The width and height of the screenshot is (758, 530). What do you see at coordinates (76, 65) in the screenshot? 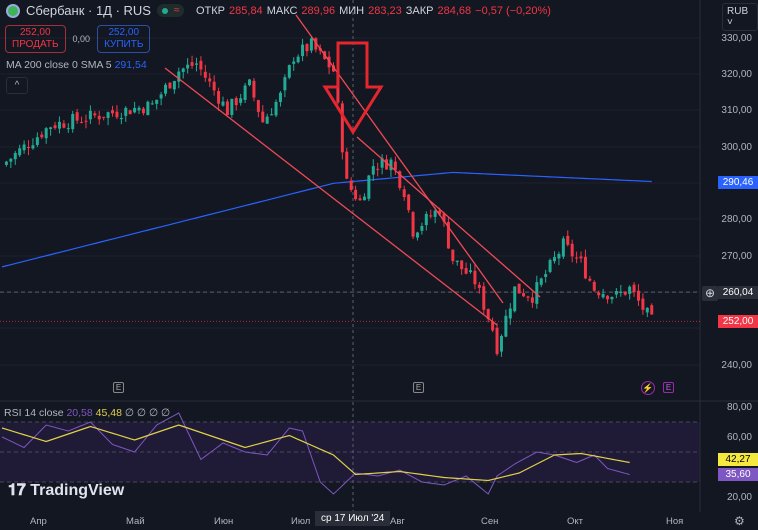
I see `ma-legend: MA 200 close 0 SMA 5 291,54` at bounding box center [76, 65].